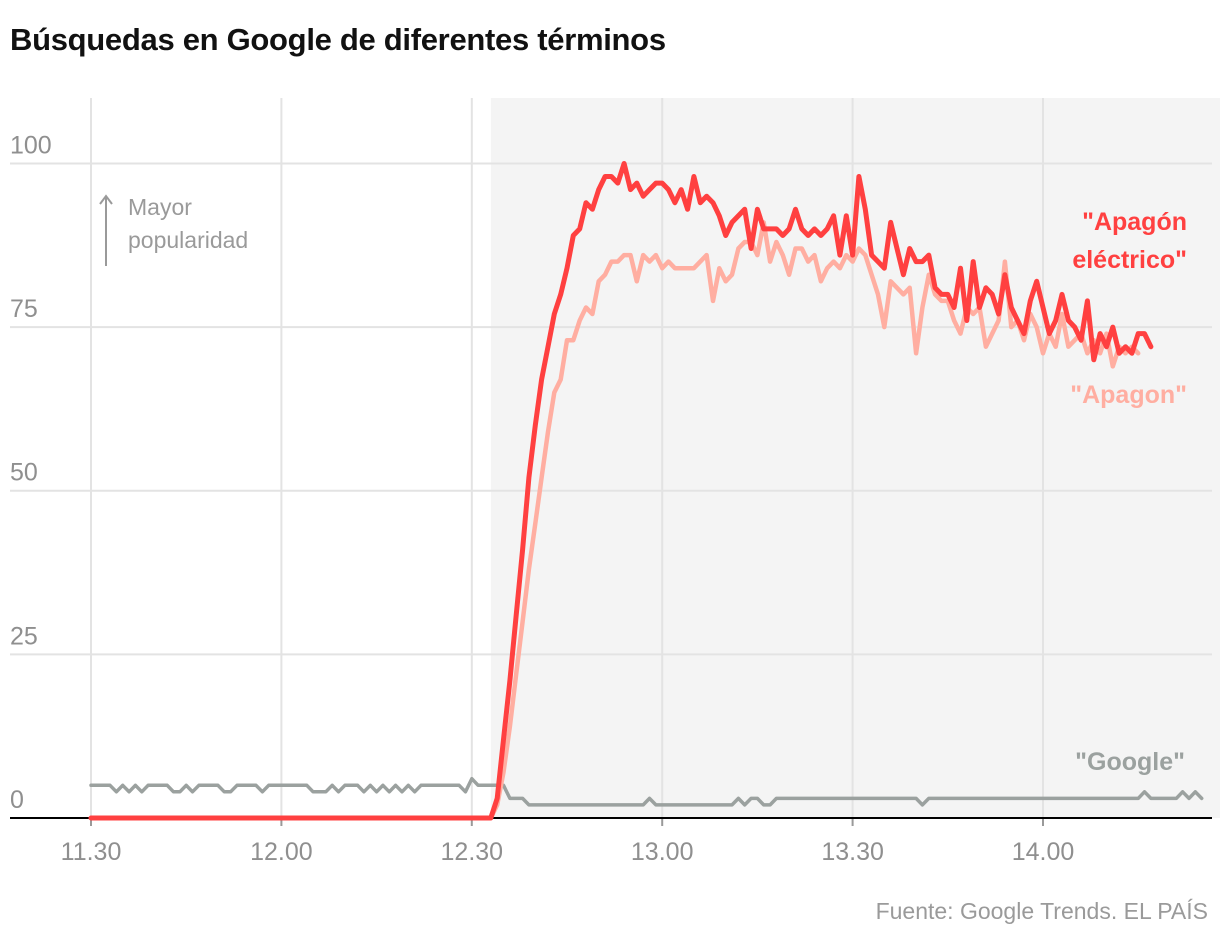 This screenshot has height=944, width=1220. Describe the element at coordinates (31, 145) in the screenshot. I see `y-tick-label: 100` at that location.